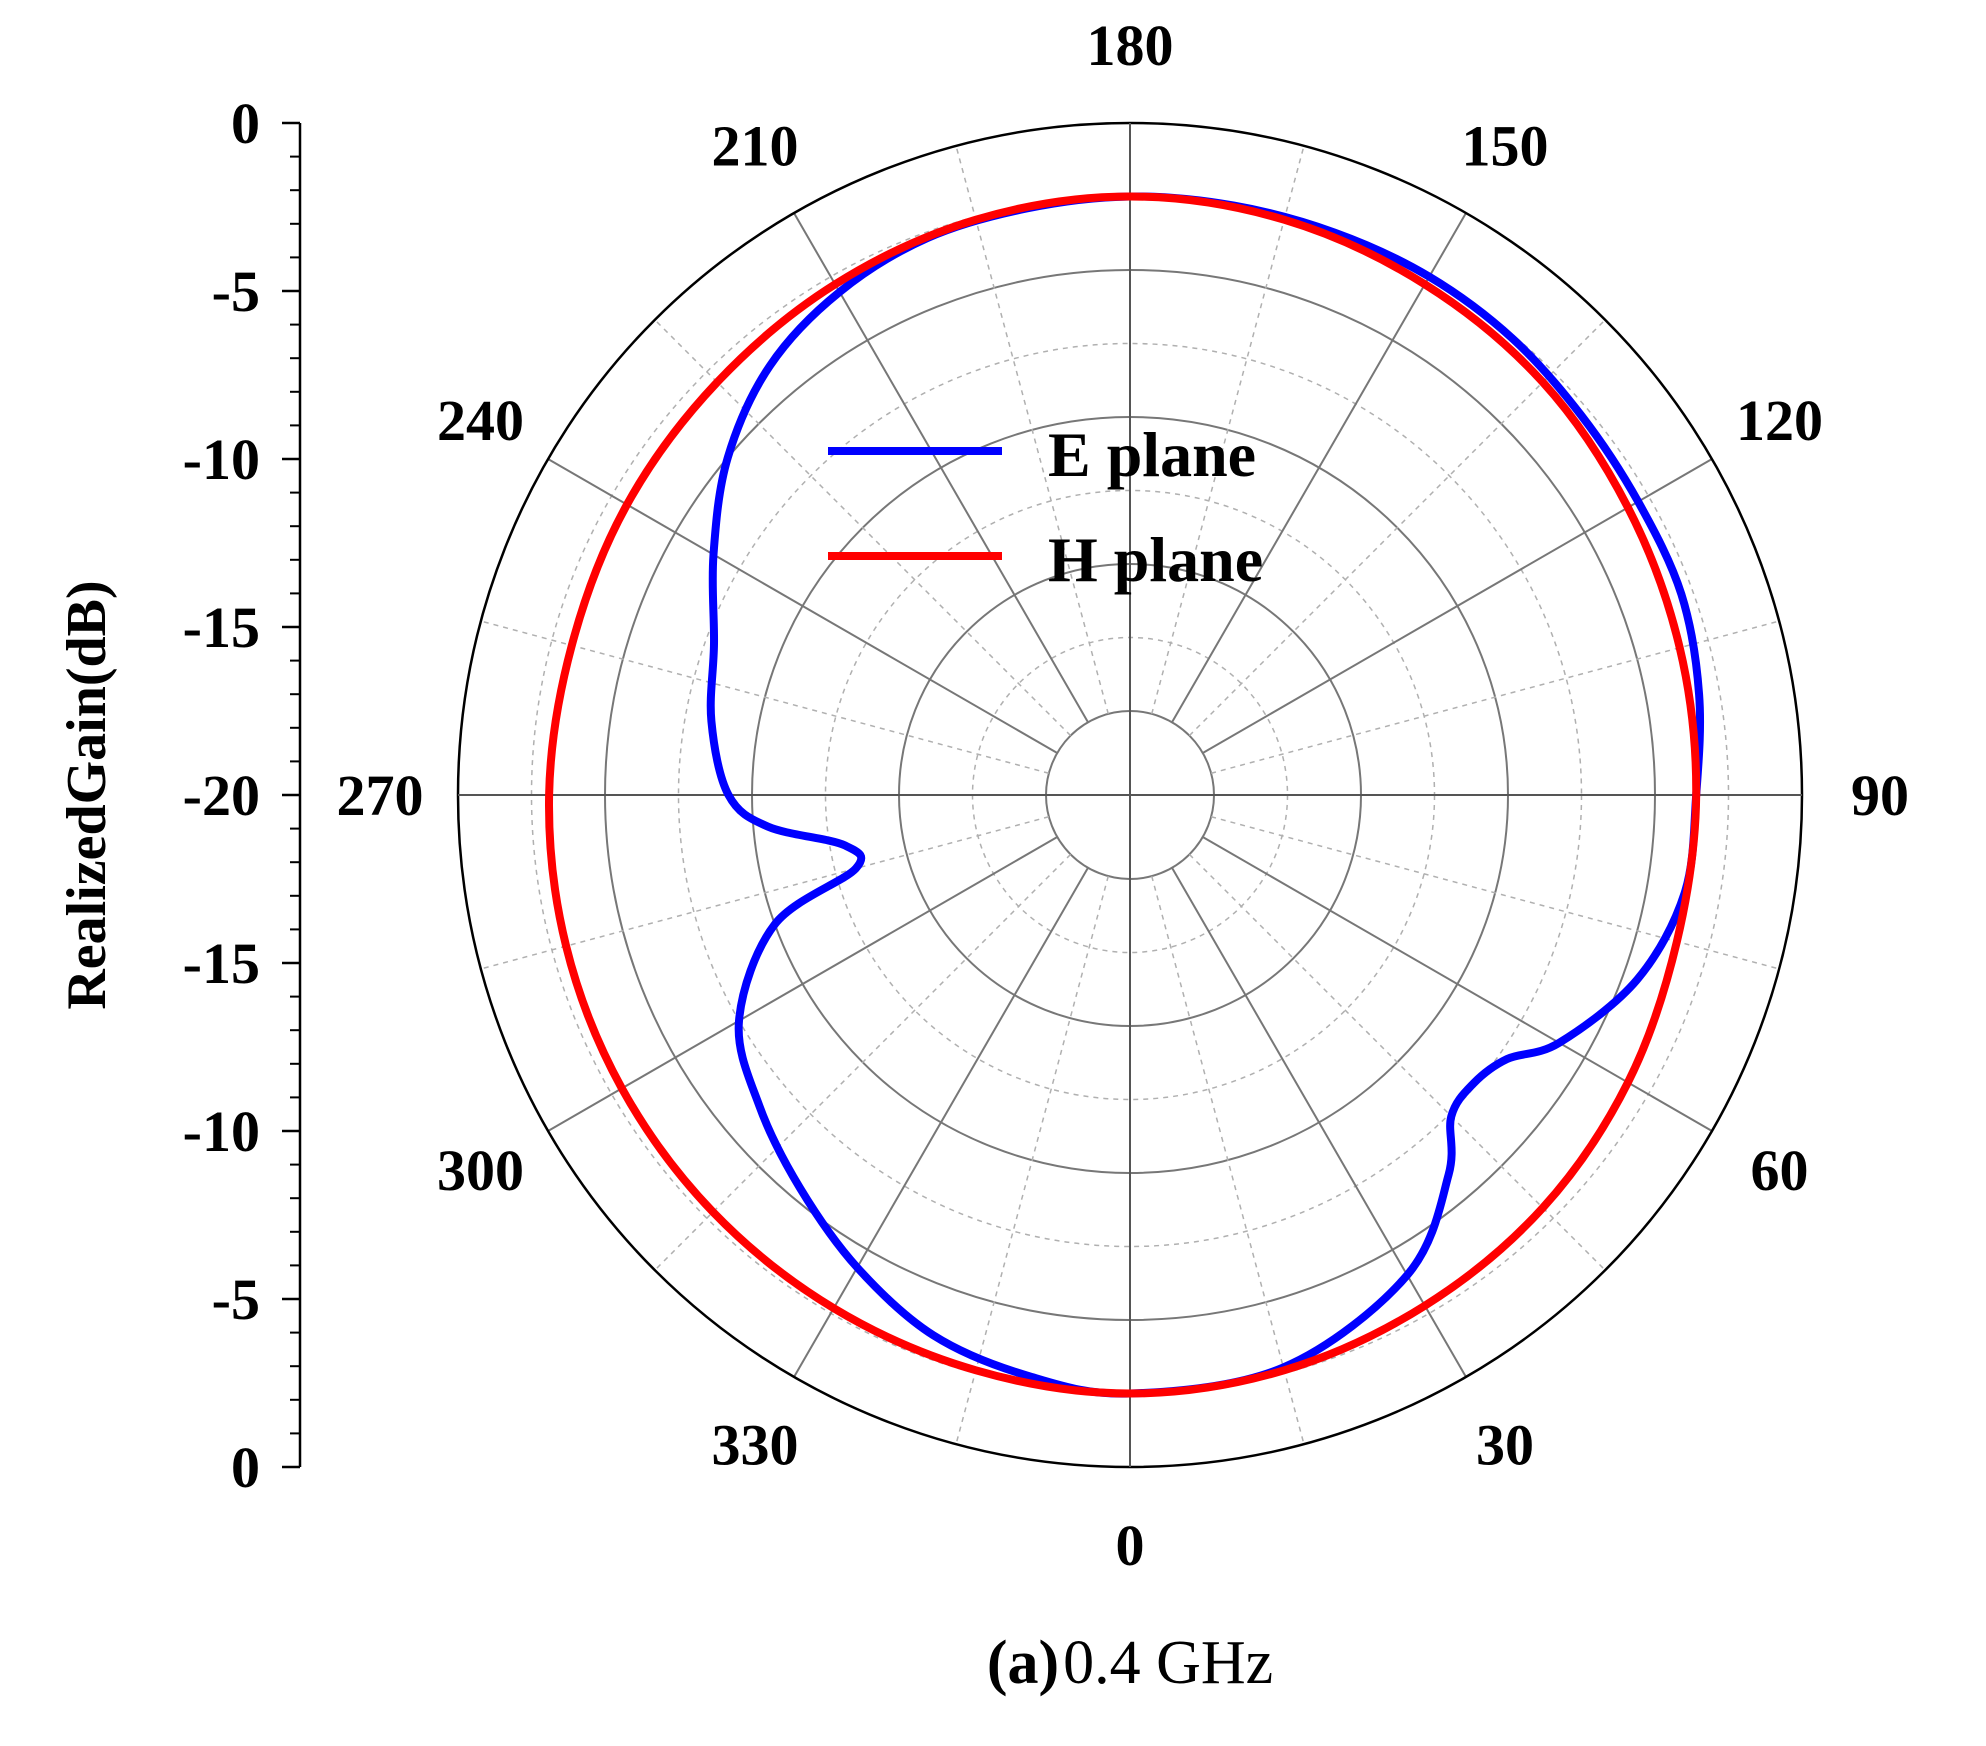 The image size is (1986, 1746). What do you see at coordinates (1155, 559) in the screenshot?
I see `legend-label-h-plane: H plane` at bounding box center [1155, 559].